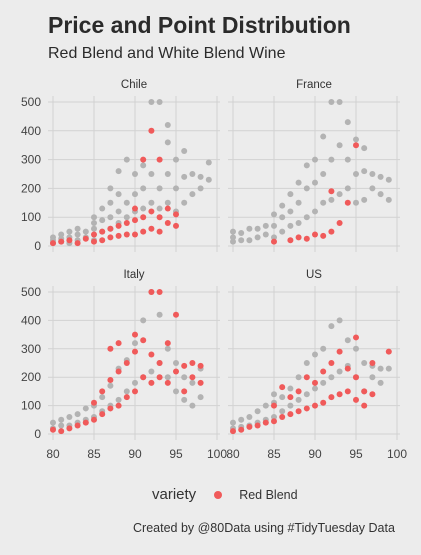  Describe the element at coordinates (133, 275) in the screenshot. I see `facet-label-italy: Italy` at that location.